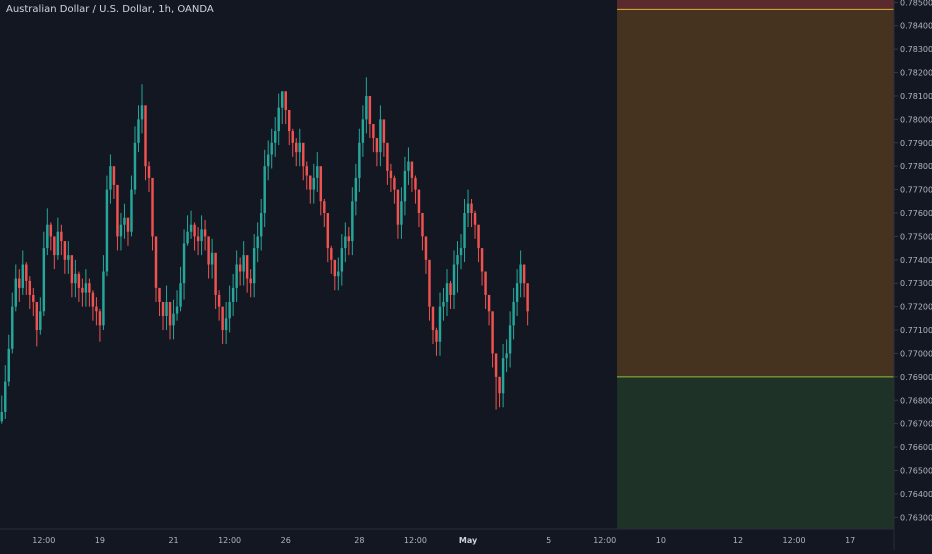 The height and width of the screenshot is (554, 932). Describe the element at coordinates (43, 540) in the screenshot. I see `x-tick-label: 12:00` at that location.